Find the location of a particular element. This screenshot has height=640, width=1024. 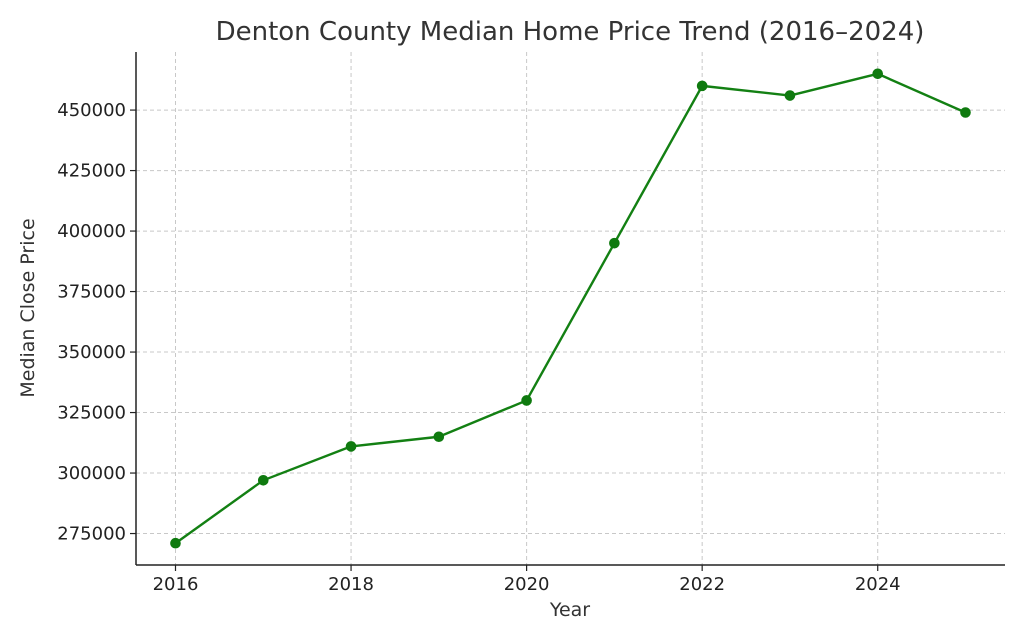

y-tick-label: 375000 is located at coordinates (91, 292).